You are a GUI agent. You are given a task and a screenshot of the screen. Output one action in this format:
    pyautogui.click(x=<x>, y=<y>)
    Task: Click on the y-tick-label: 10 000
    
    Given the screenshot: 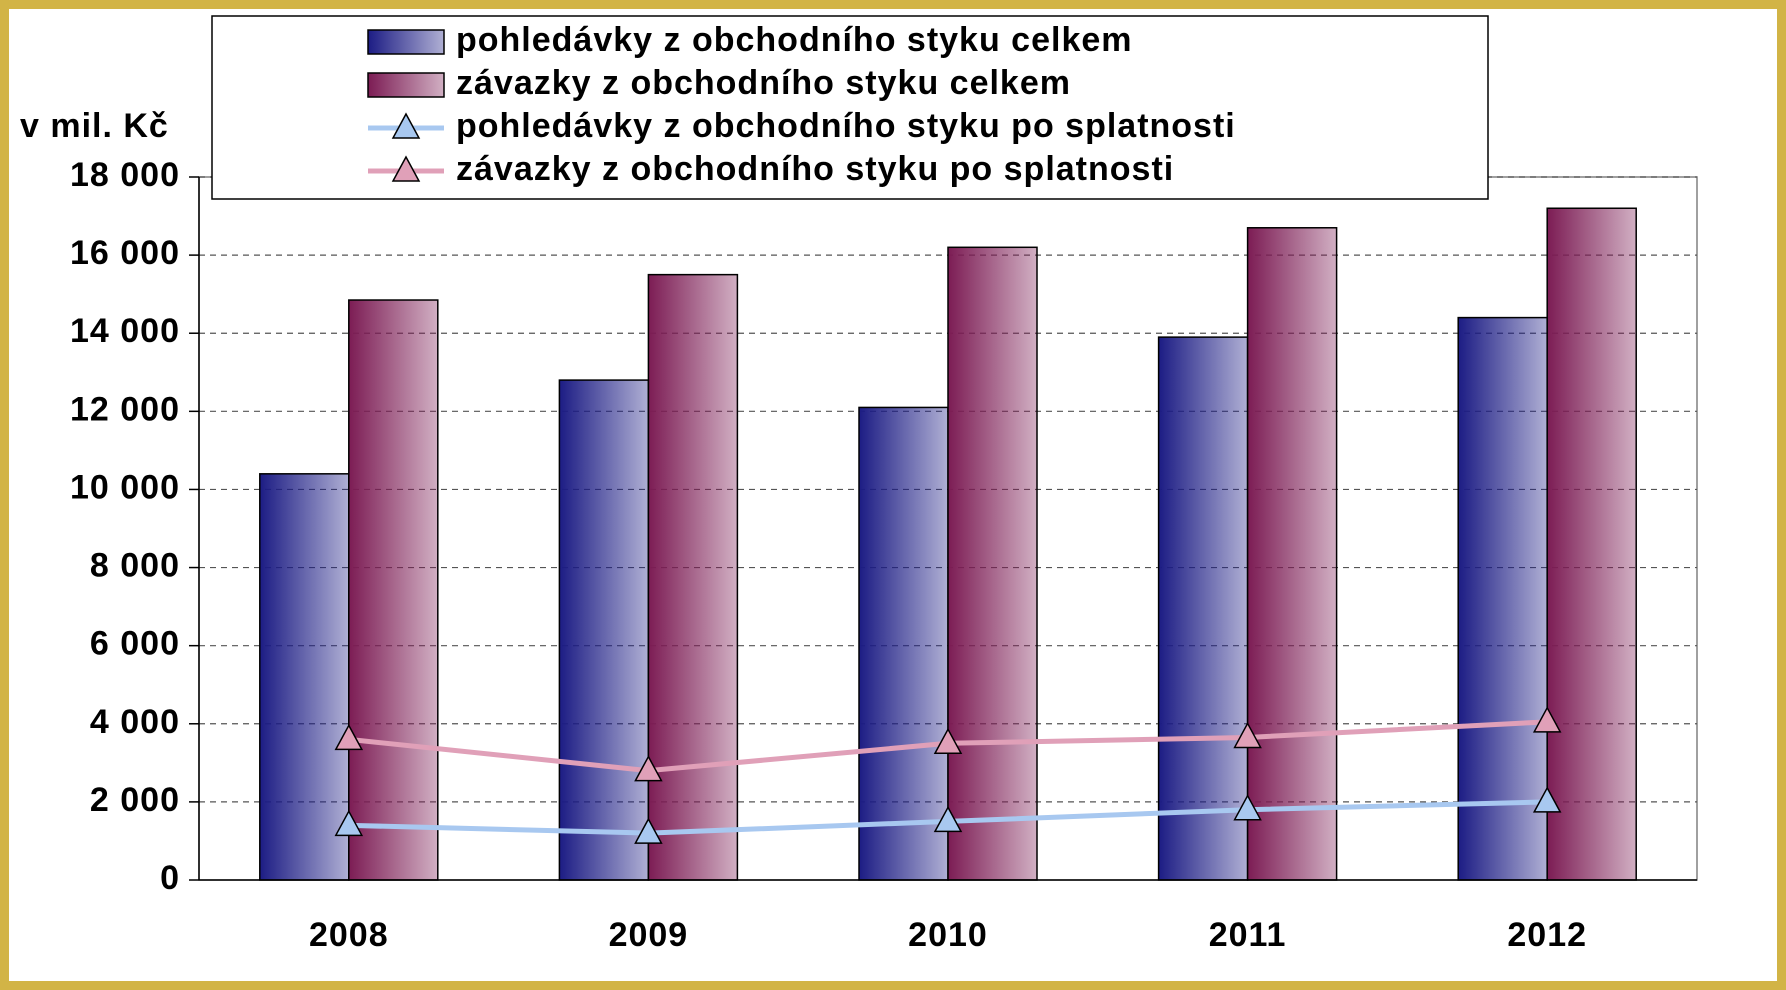 What is the action you would take?
    pyautogui.click(x=125, y=487)
    